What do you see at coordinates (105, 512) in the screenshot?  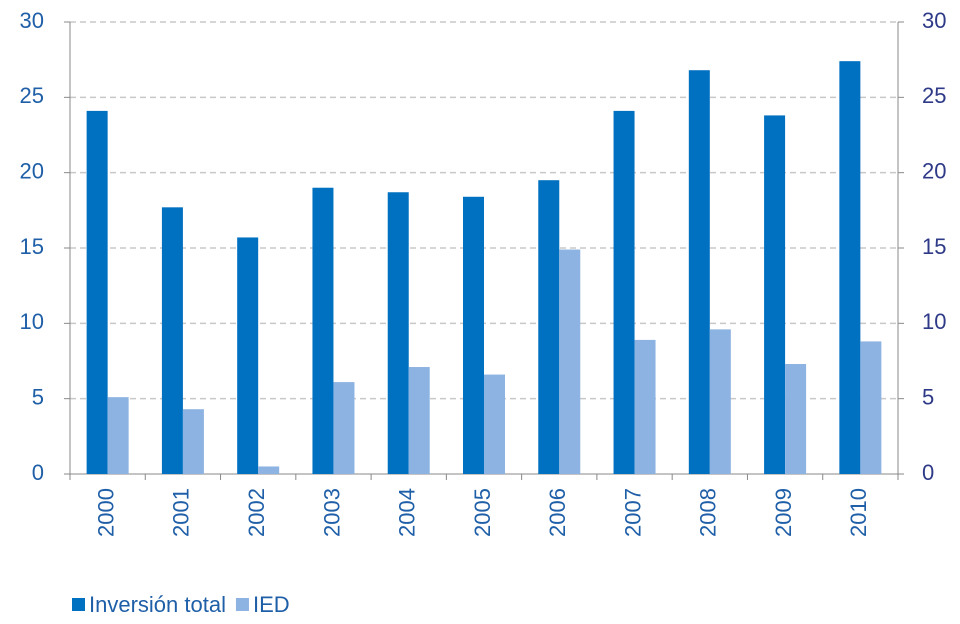 I see `x-tick-label: 2000` at bounding box center [105, 512].